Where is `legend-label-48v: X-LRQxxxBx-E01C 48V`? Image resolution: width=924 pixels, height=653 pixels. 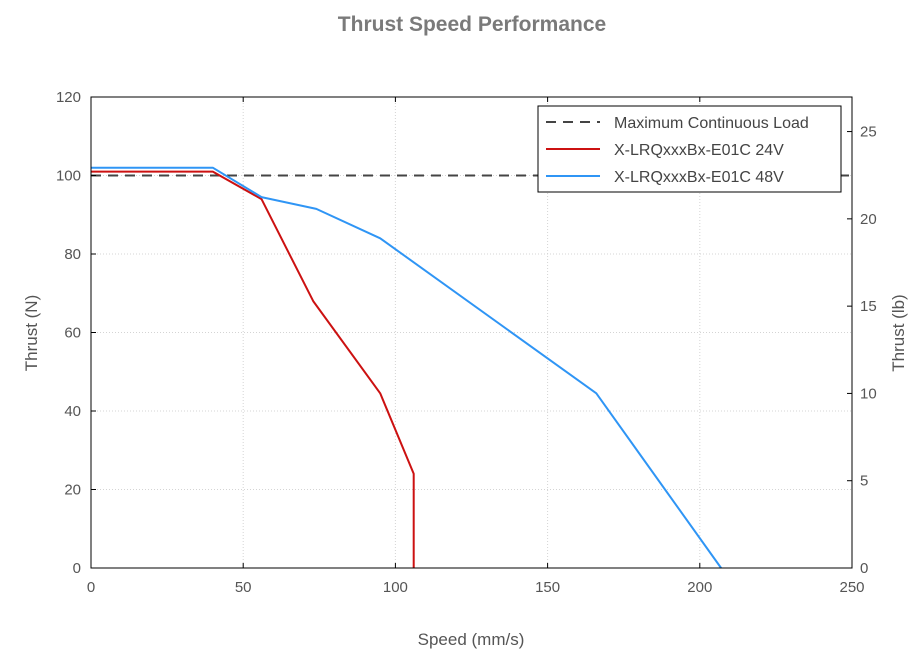 legend-label-48v: X-LRQxxxBx-E01C 48V is located at coordinates (699, 177).